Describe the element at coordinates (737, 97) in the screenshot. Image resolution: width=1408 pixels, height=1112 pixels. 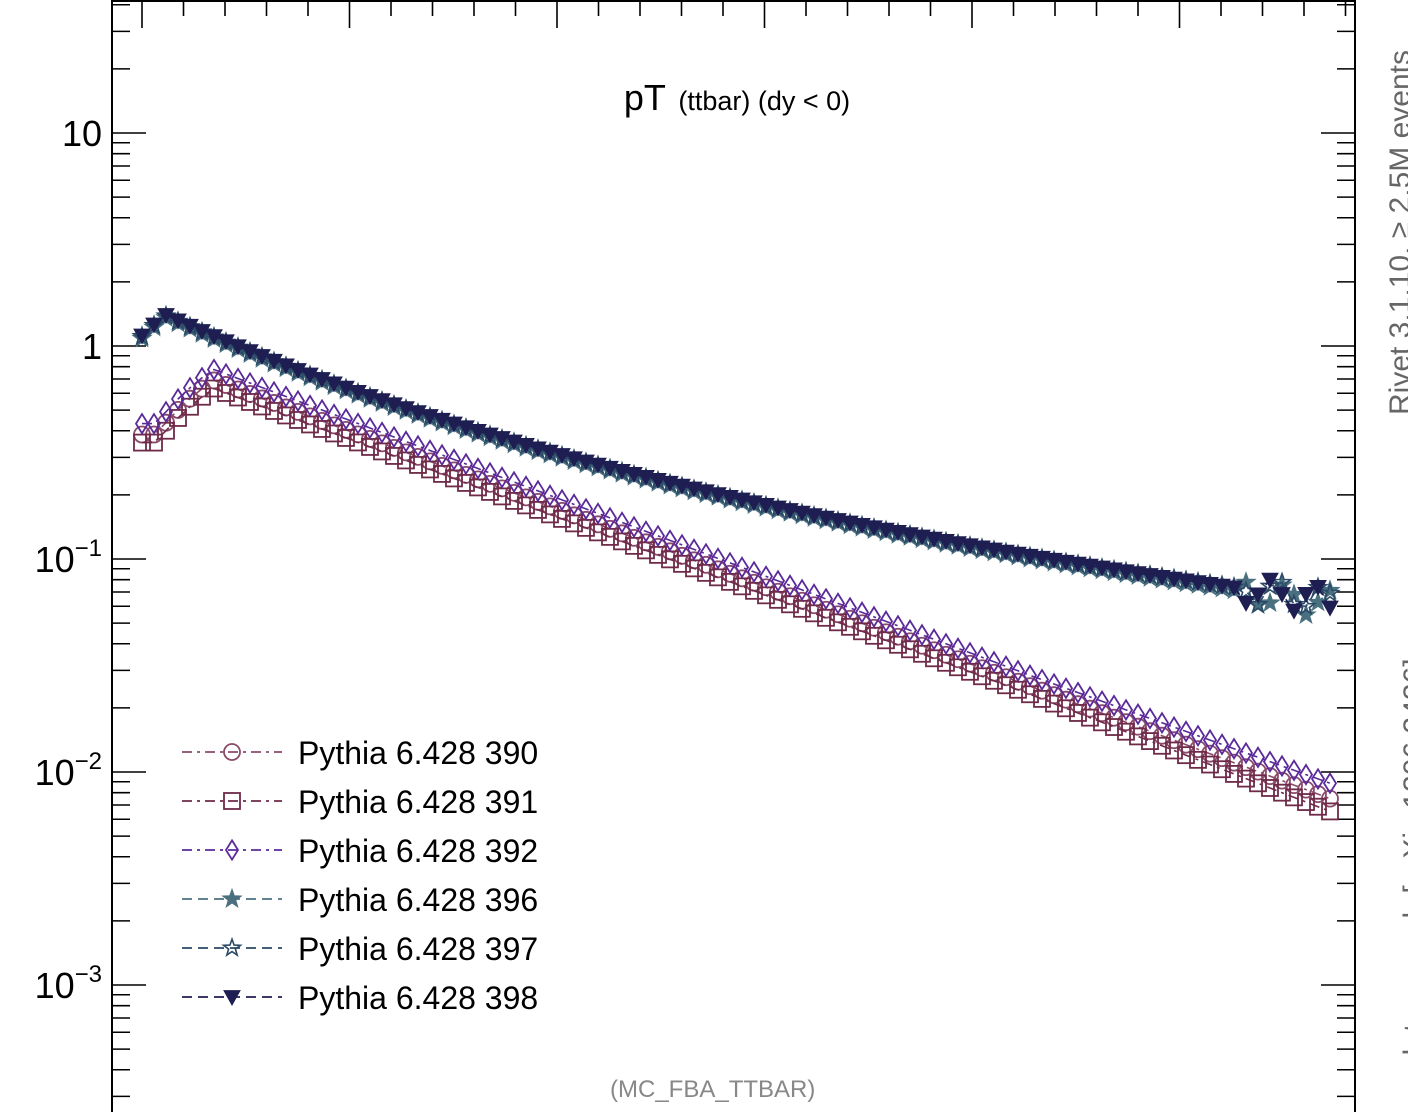
I see `chart-subtitle: pT (ttbar) (dy < 0)` at that location.